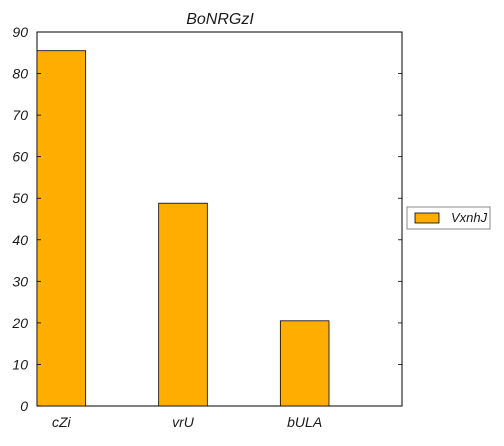 Image resolution: width=504 pixels, height=446 pixels. I want to click on y-tick-label: 70, so click(20, 115).